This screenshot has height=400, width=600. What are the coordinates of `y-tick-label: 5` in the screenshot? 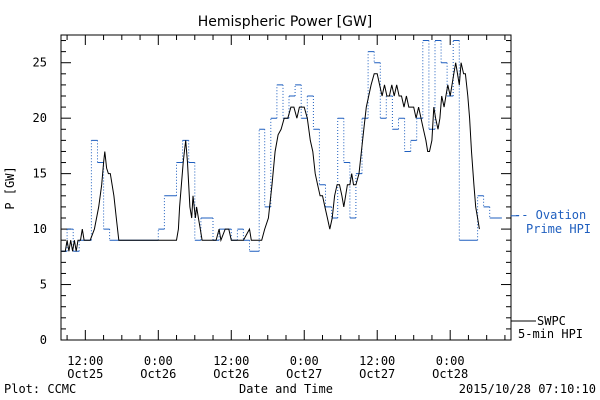 It's located at (43, 285).